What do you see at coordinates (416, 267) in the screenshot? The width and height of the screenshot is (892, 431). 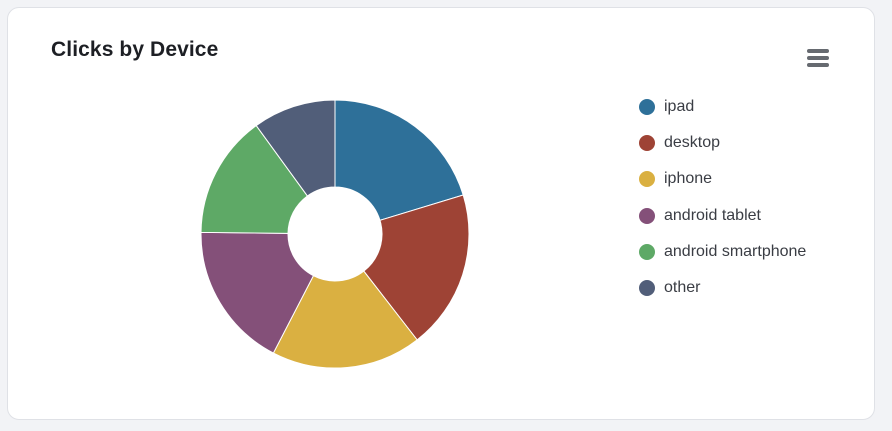 I see `slice-desktop` at bounding box center [416, 267].